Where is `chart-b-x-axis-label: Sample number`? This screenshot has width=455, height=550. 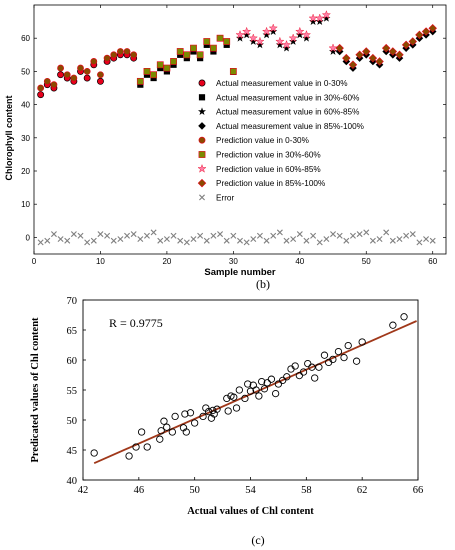
chart-b-x-axis-label: Sample number is located at coordinates (240, 272).